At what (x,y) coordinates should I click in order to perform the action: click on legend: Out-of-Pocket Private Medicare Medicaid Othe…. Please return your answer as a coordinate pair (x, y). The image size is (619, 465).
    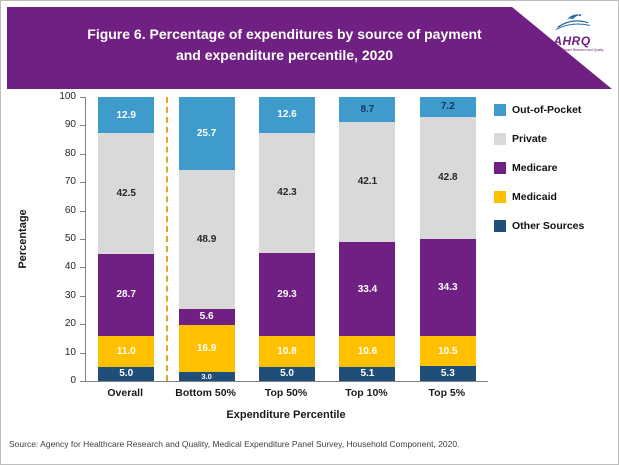
    Looking at the image, I should click on (554, 176).